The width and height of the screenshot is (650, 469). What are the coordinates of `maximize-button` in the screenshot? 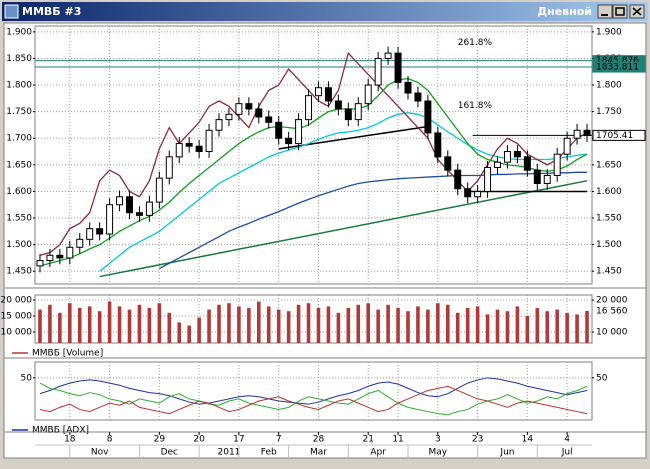 It's located at (620, 11).